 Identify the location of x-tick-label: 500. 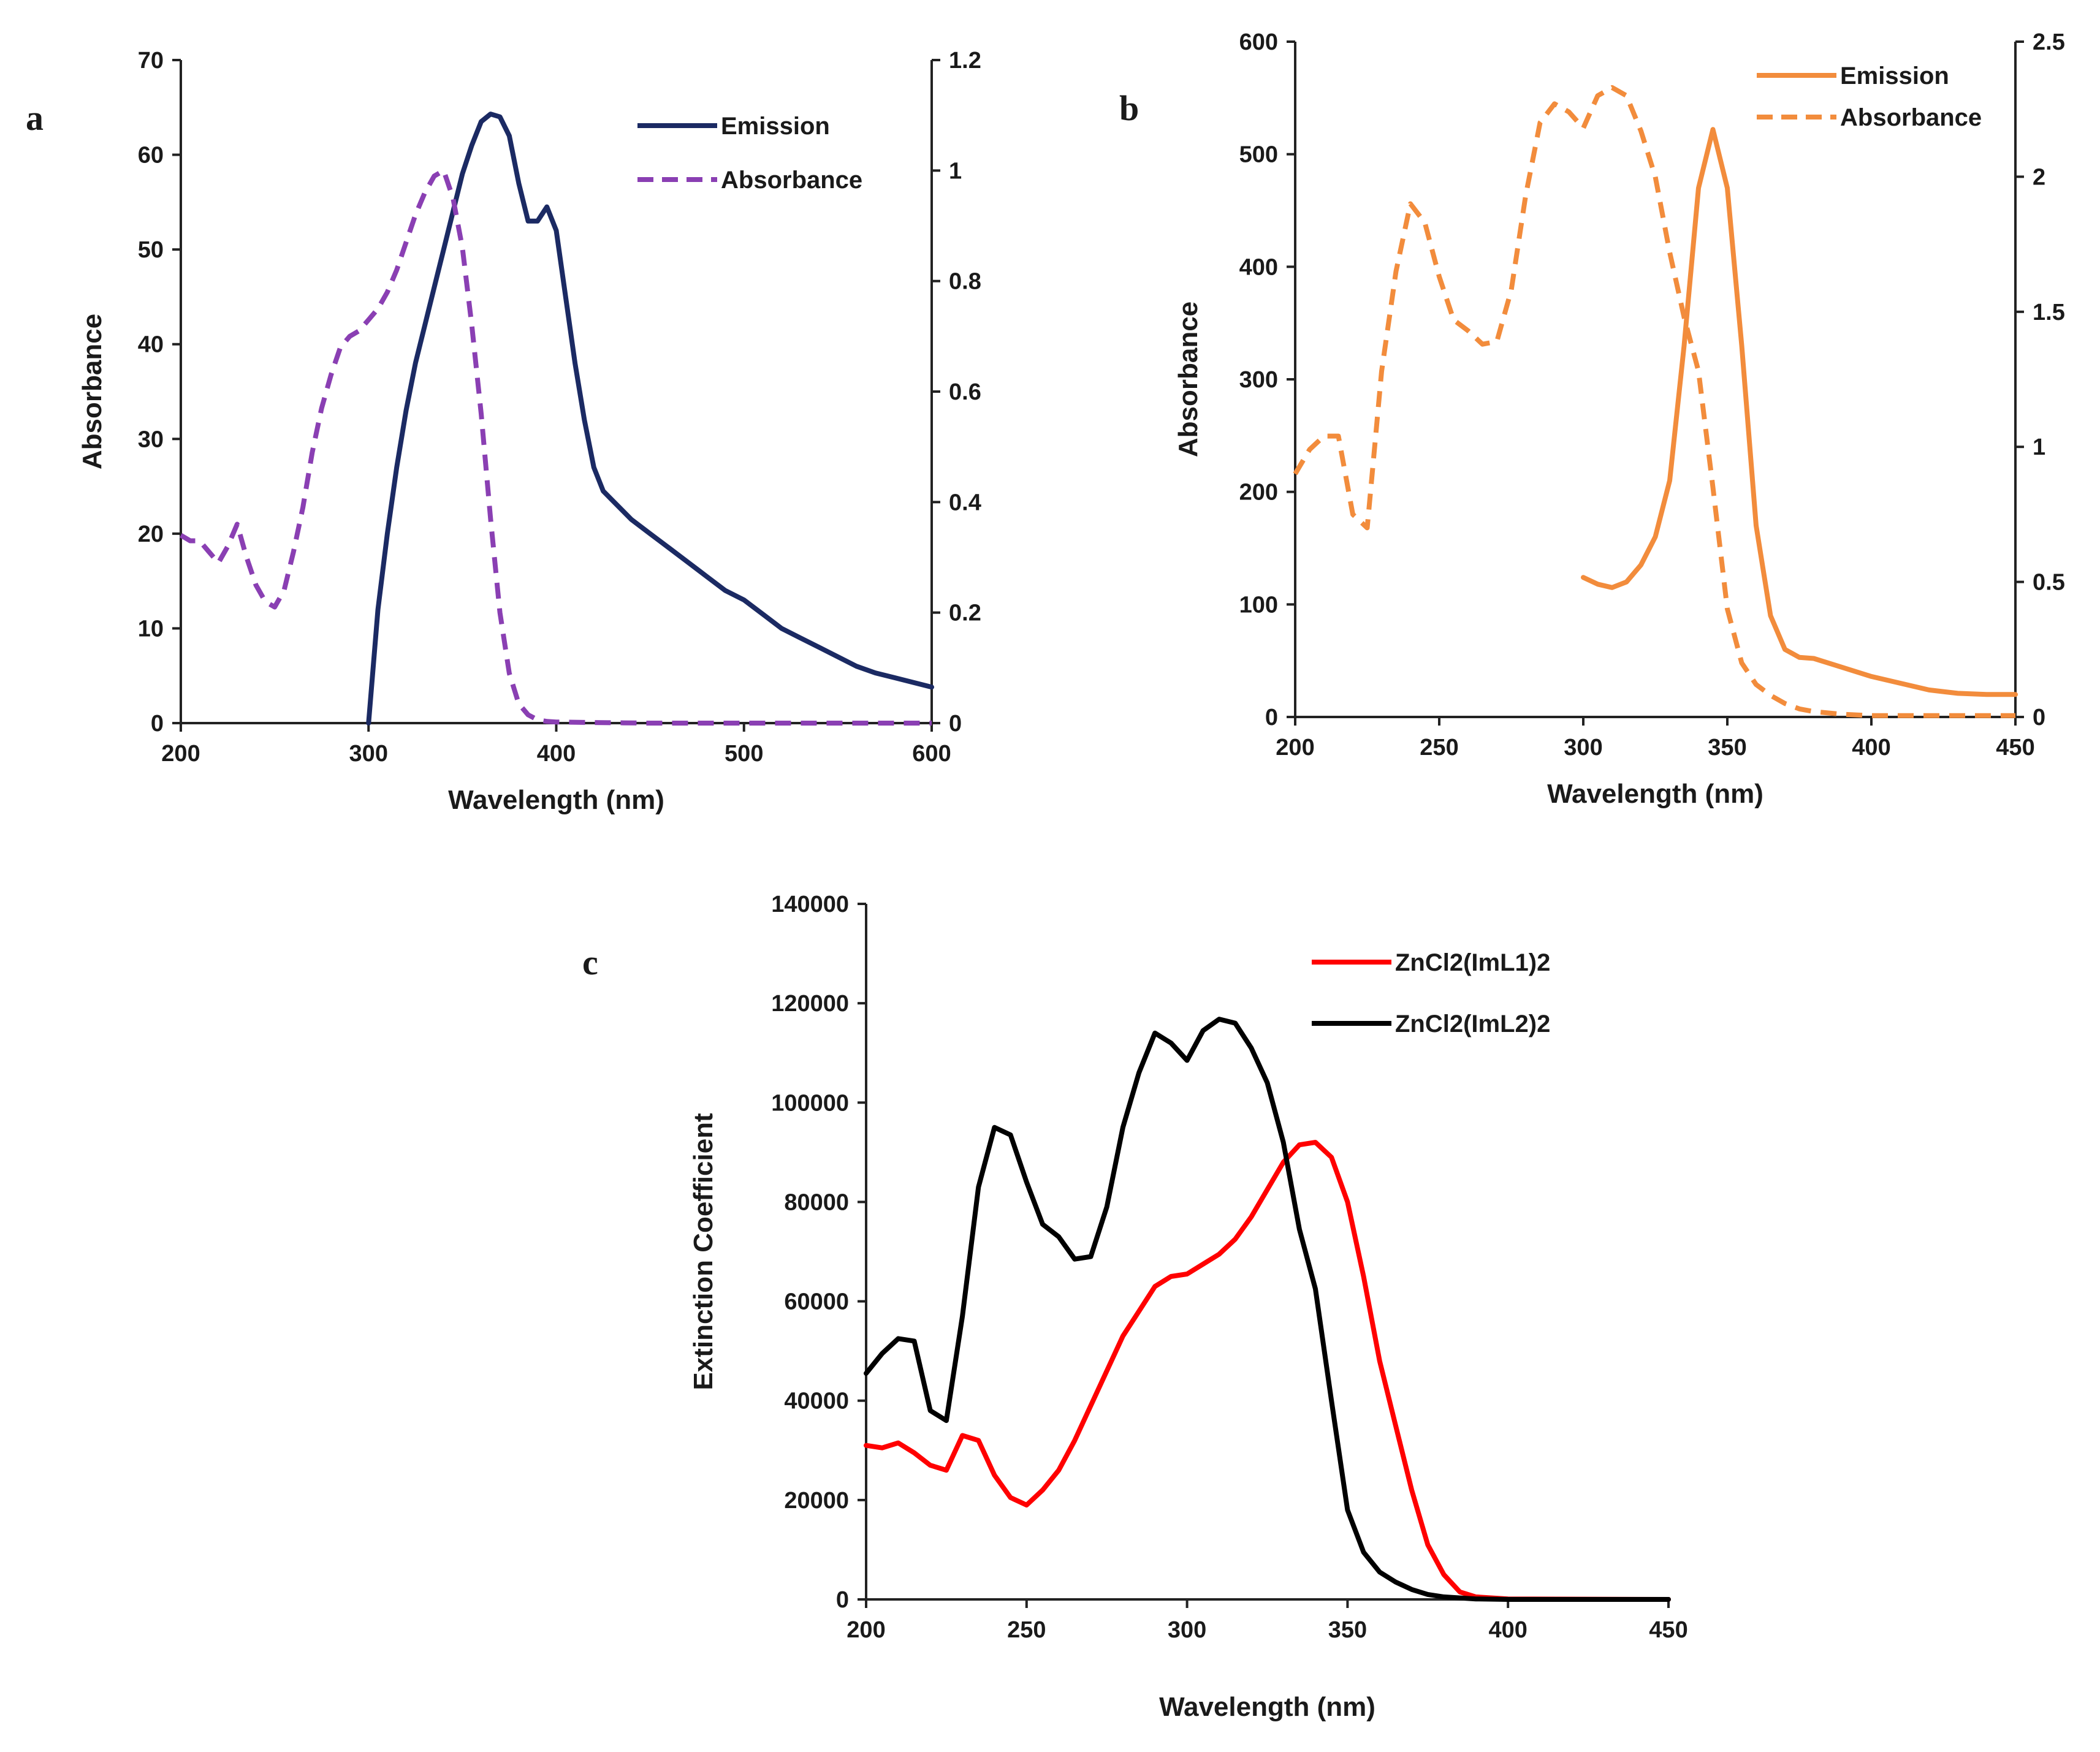
(744, 754).